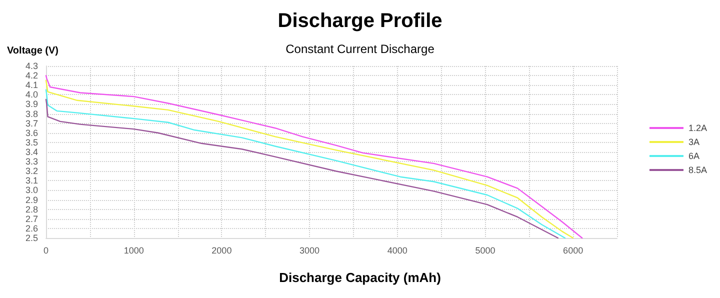  I want to click on y-tick-label: 2.8, so click(31, 209).